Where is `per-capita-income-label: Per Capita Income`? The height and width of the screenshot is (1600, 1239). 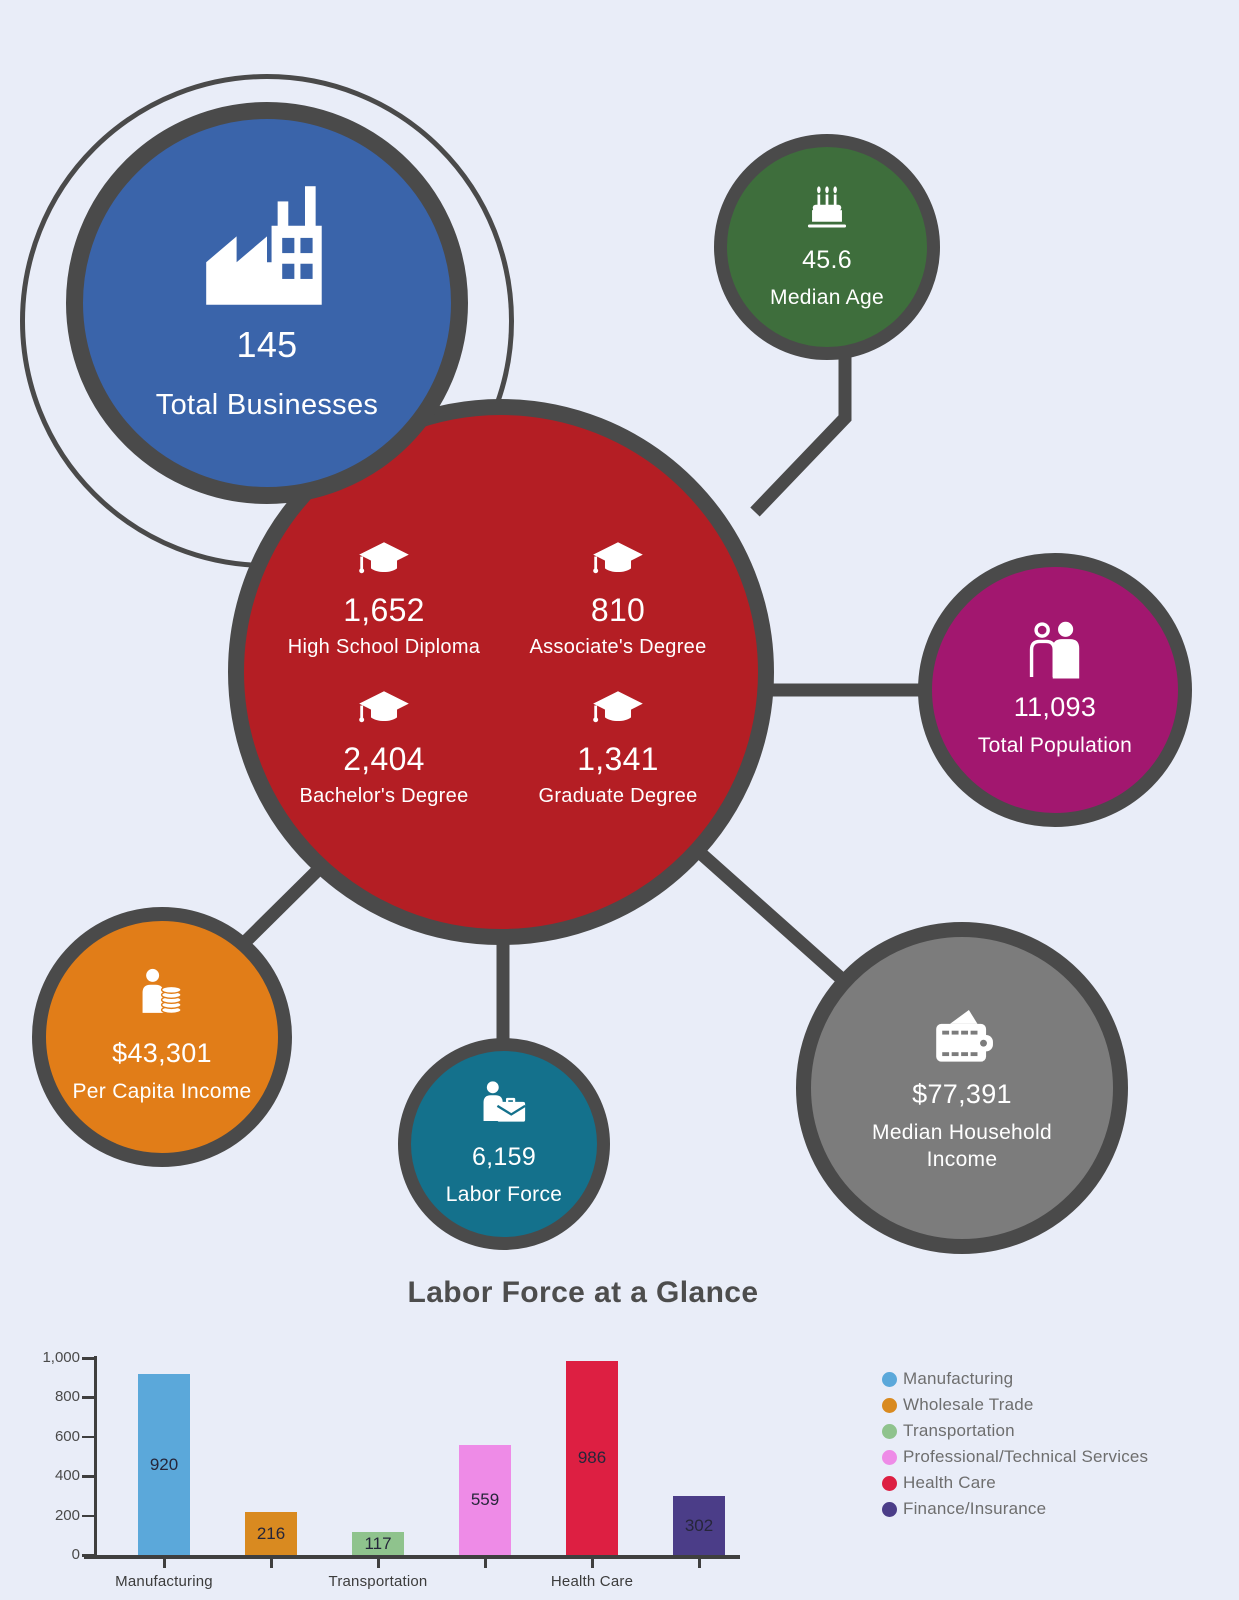
per-capita-income-label: Per Capita Income is located at coordinates (162, 1092).